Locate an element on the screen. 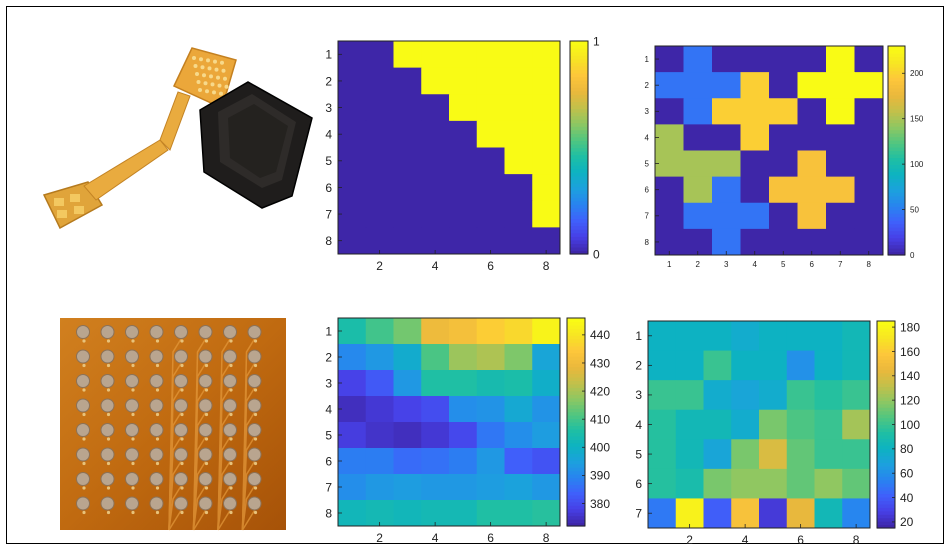 The height and width of the screenshot is (551, 951). heatmap-4: 1 2 3 4 5 6 7 2 4 6 8 20 40 60 80 100 120 140 160 180 is located at coordinates (777, 433).